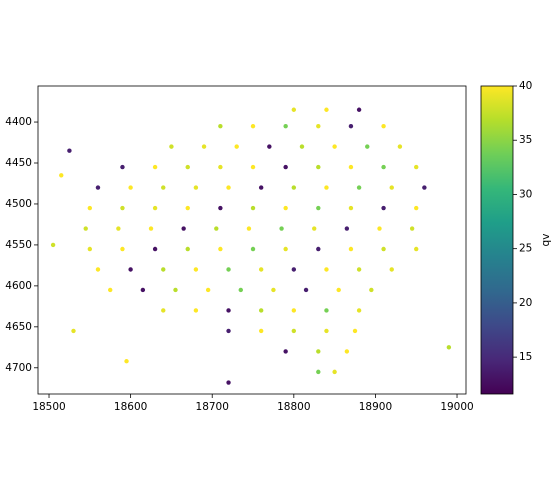 Image resolution: width=552 pixels, height=496 pixels. Describe the element at coordinates (293, 407) in the screenshot. I see `x-tick-label: 18800` at that location.